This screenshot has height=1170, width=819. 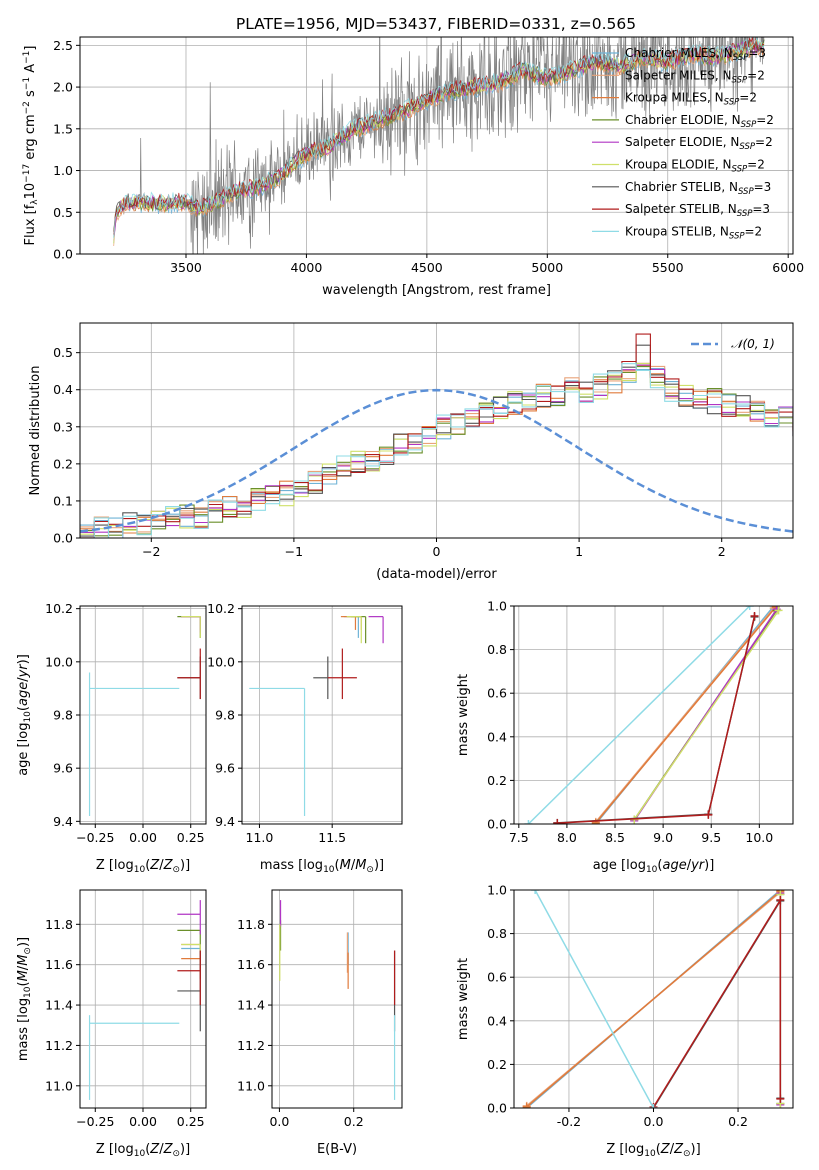 I want to click on histogram-kroupa-stelib, so click(x=436, y=450).